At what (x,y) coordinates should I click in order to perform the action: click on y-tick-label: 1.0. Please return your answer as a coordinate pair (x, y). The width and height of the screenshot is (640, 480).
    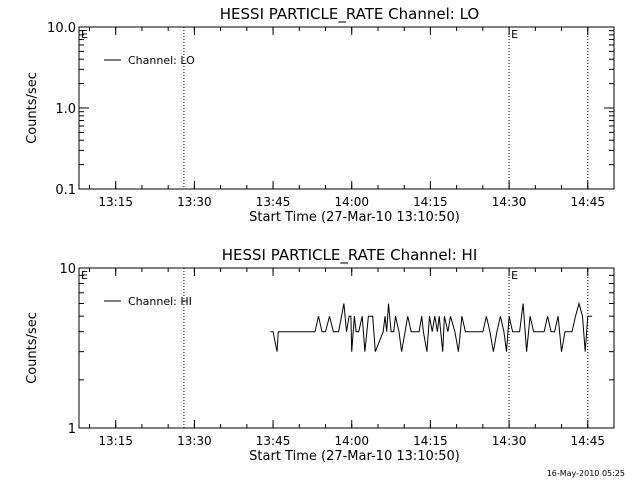
    Looking at the image, I should click on (65, 109).